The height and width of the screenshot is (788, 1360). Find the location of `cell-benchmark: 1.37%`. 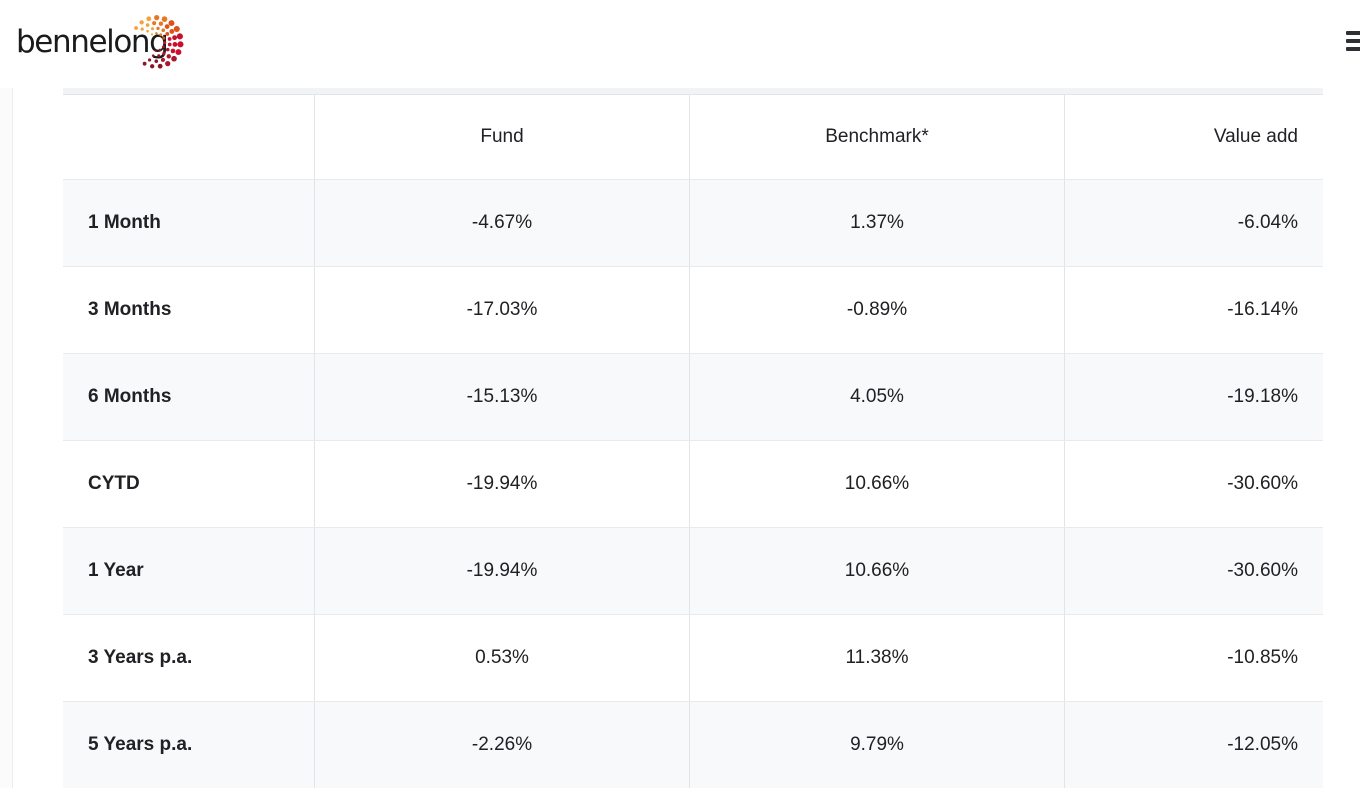

cell-benchmark: 1.37% is located at coordinates (877, 223).